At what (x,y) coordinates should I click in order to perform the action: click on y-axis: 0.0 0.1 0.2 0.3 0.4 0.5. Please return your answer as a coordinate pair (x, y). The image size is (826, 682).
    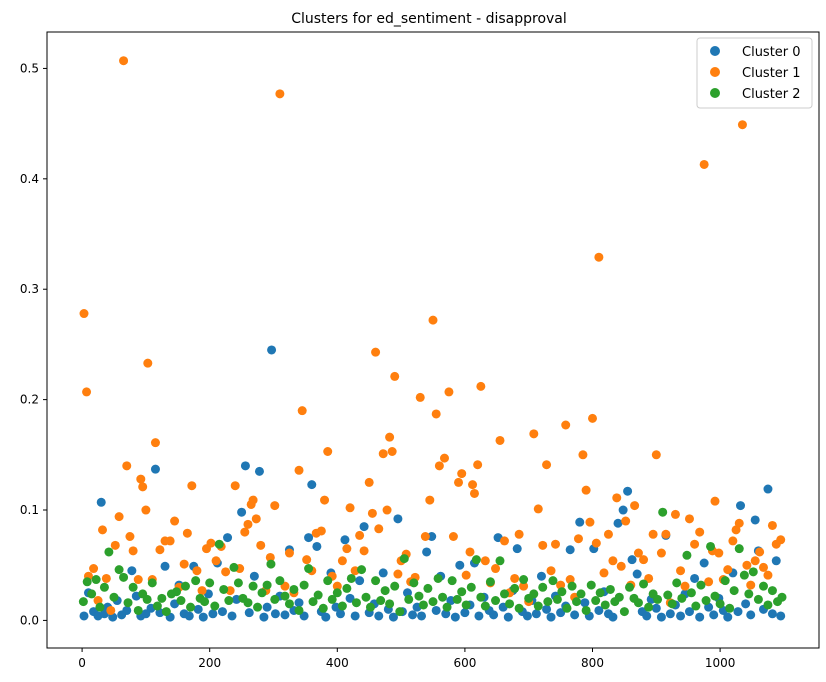
    Looking at the image, I should click on (33, 344).